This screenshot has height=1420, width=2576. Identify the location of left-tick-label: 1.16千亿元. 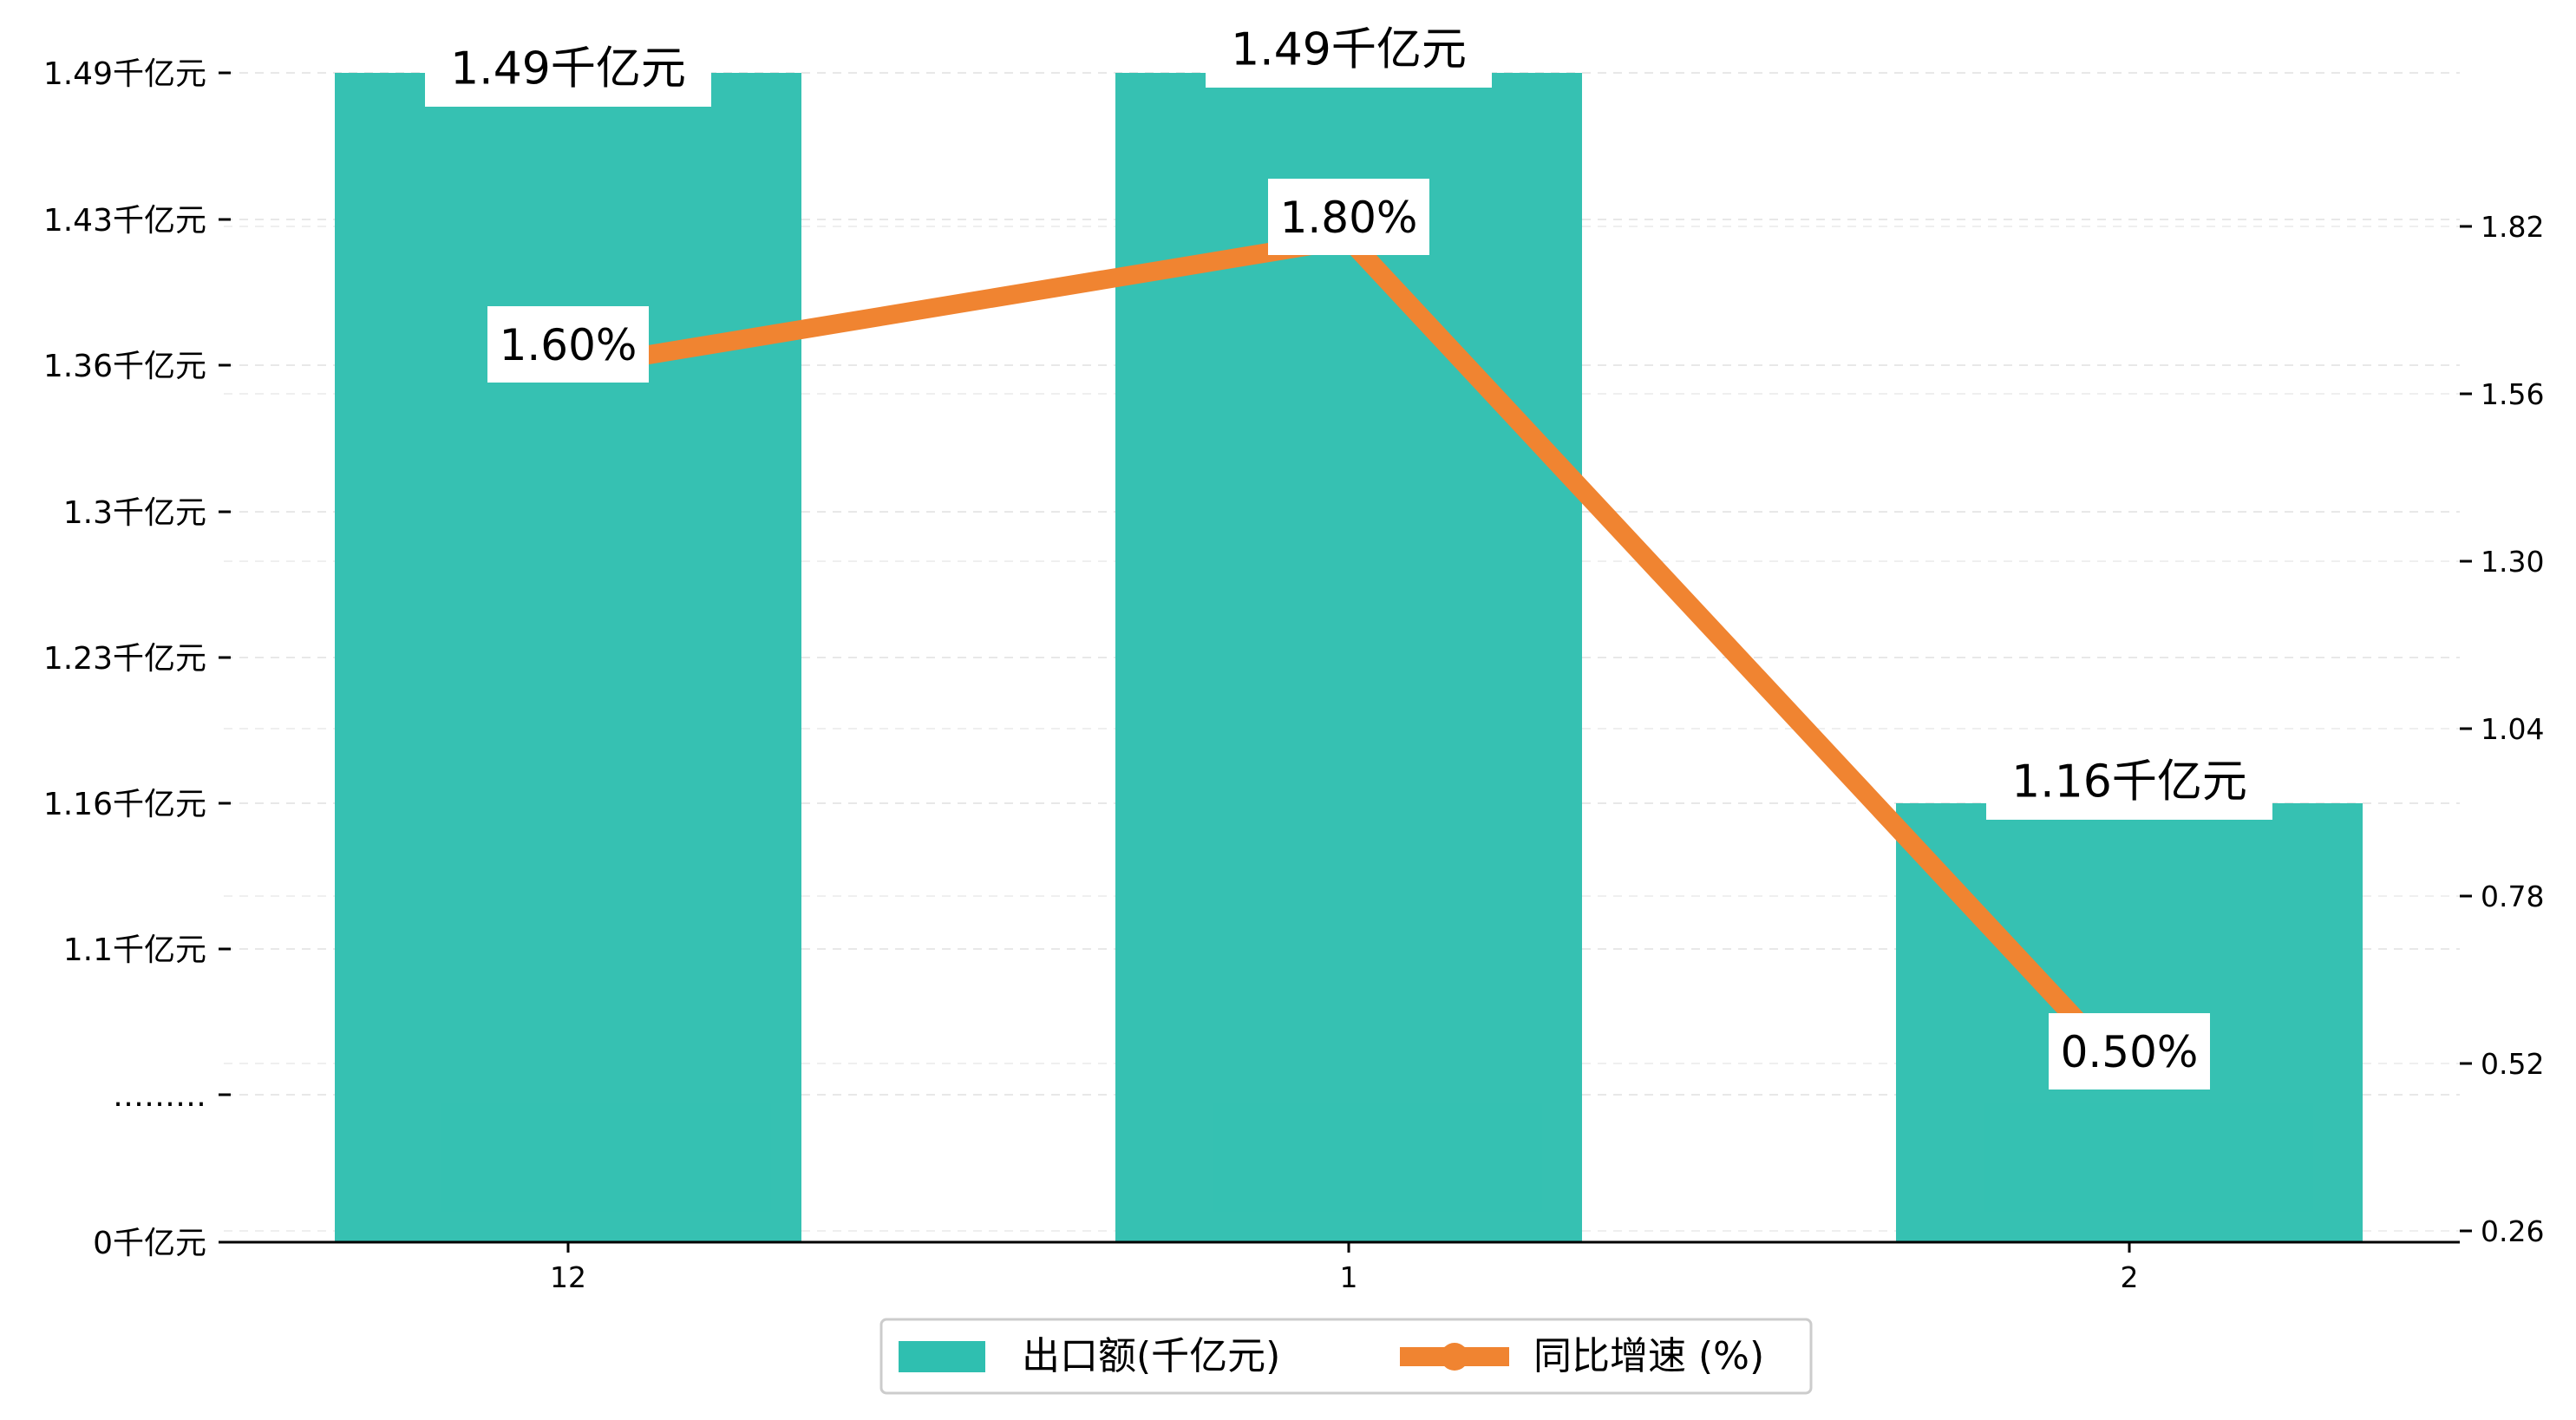
(124, 804).